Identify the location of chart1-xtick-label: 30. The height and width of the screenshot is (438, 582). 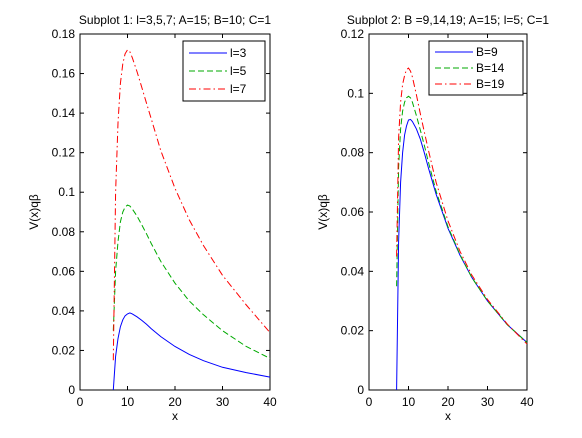
(223, 402).